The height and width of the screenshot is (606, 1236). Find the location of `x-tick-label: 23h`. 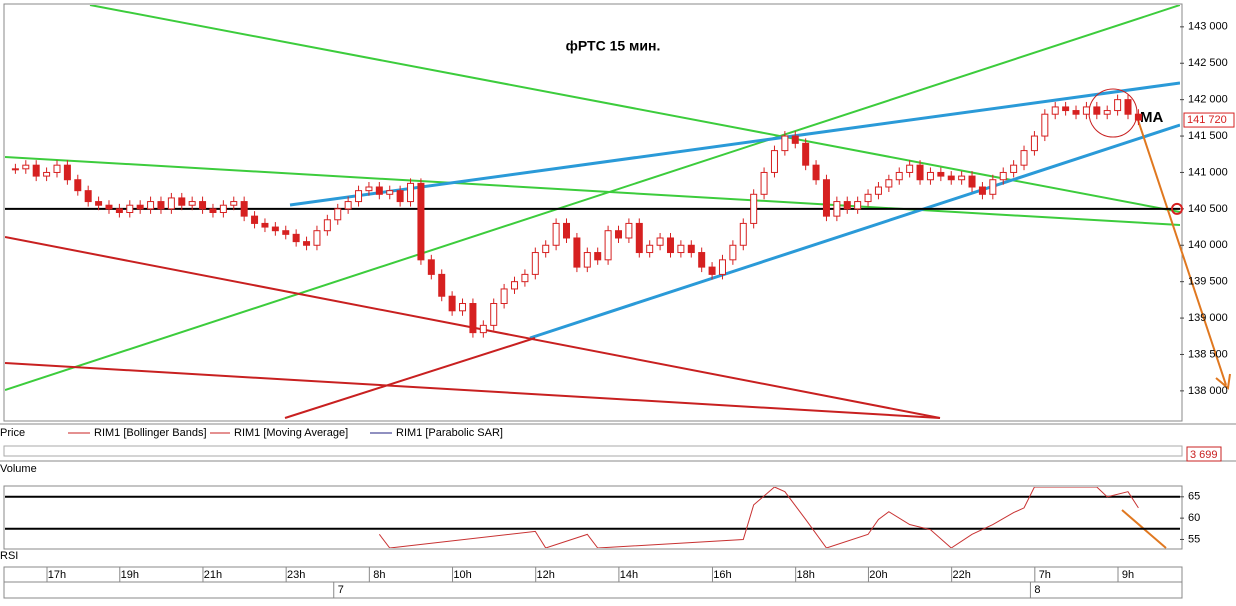

x-tick-label: 23h is located at coordinates (296, 575).